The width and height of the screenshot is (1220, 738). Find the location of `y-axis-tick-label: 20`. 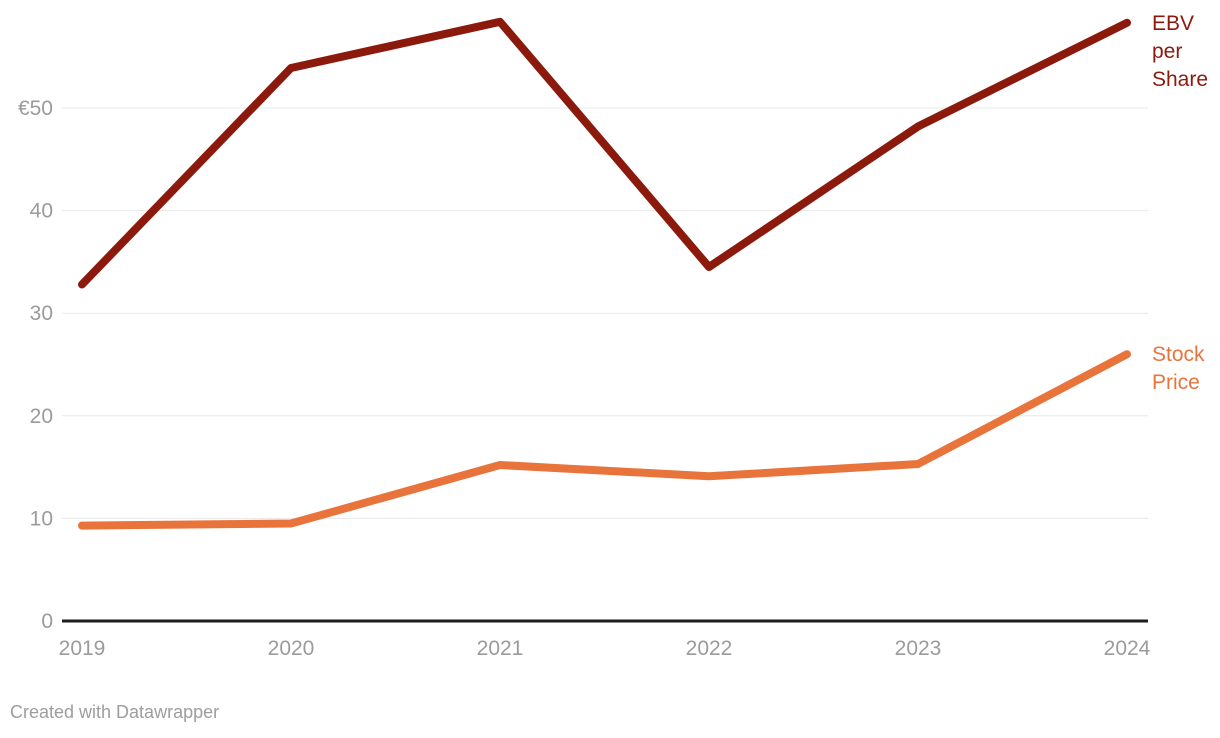

y-axis-tick-label: 20 is located at coordinates (41, 416).